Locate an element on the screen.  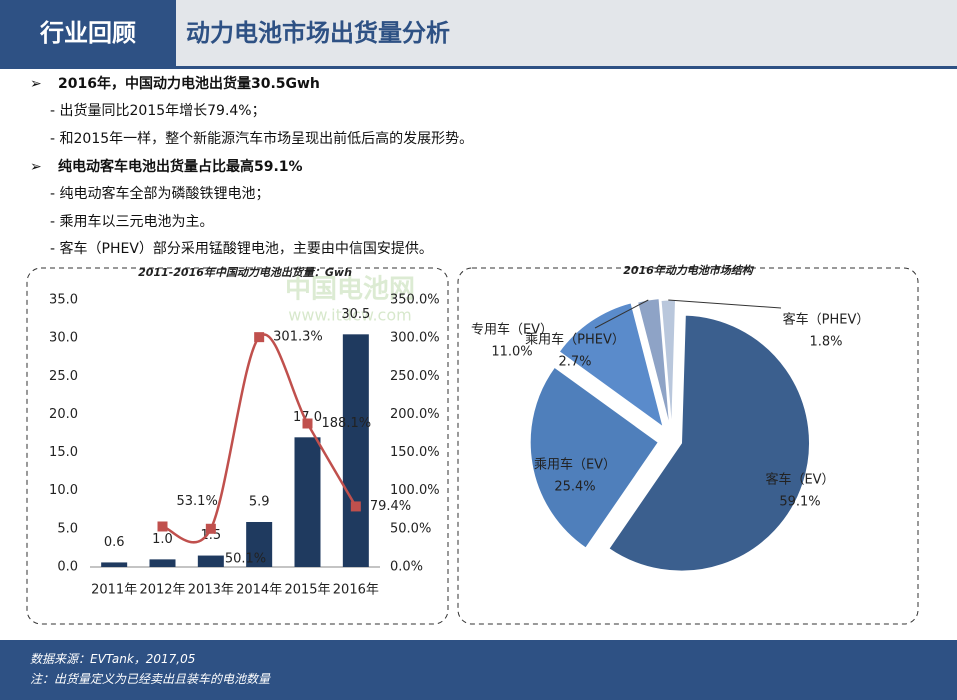
source: 数据来源：EVTank，2017,05 is located at coordinates (113, 659).